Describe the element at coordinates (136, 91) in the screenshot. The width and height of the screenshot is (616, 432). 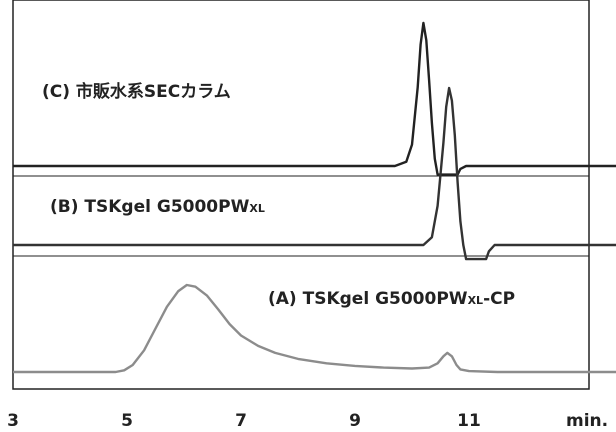
I see `label-series-c: (C) 市販水系SECカラム` at that location.